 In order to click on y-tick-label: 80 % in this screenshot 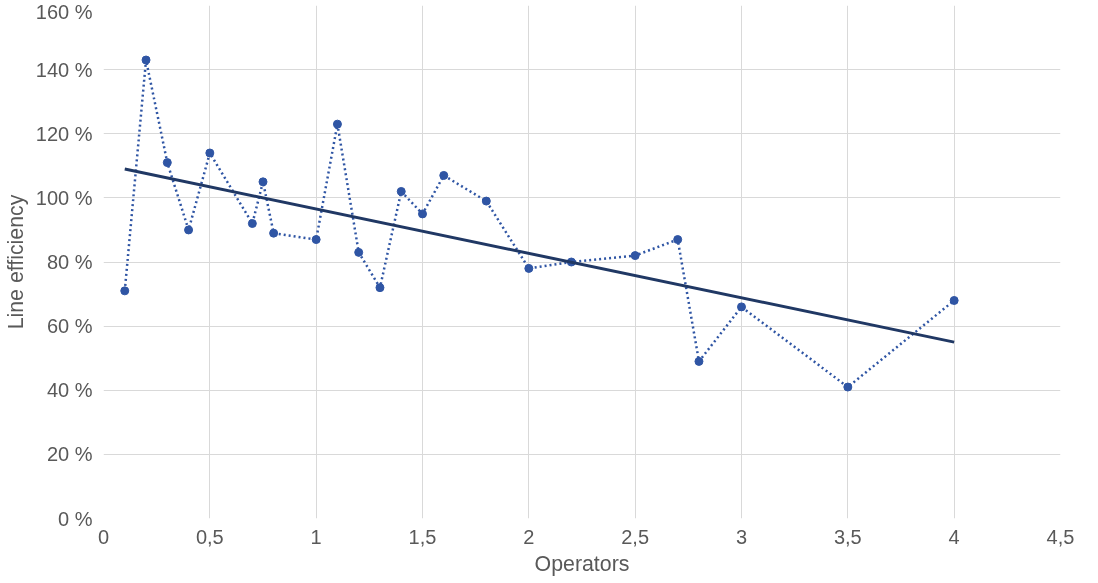, I will do `click(69, 262)`.